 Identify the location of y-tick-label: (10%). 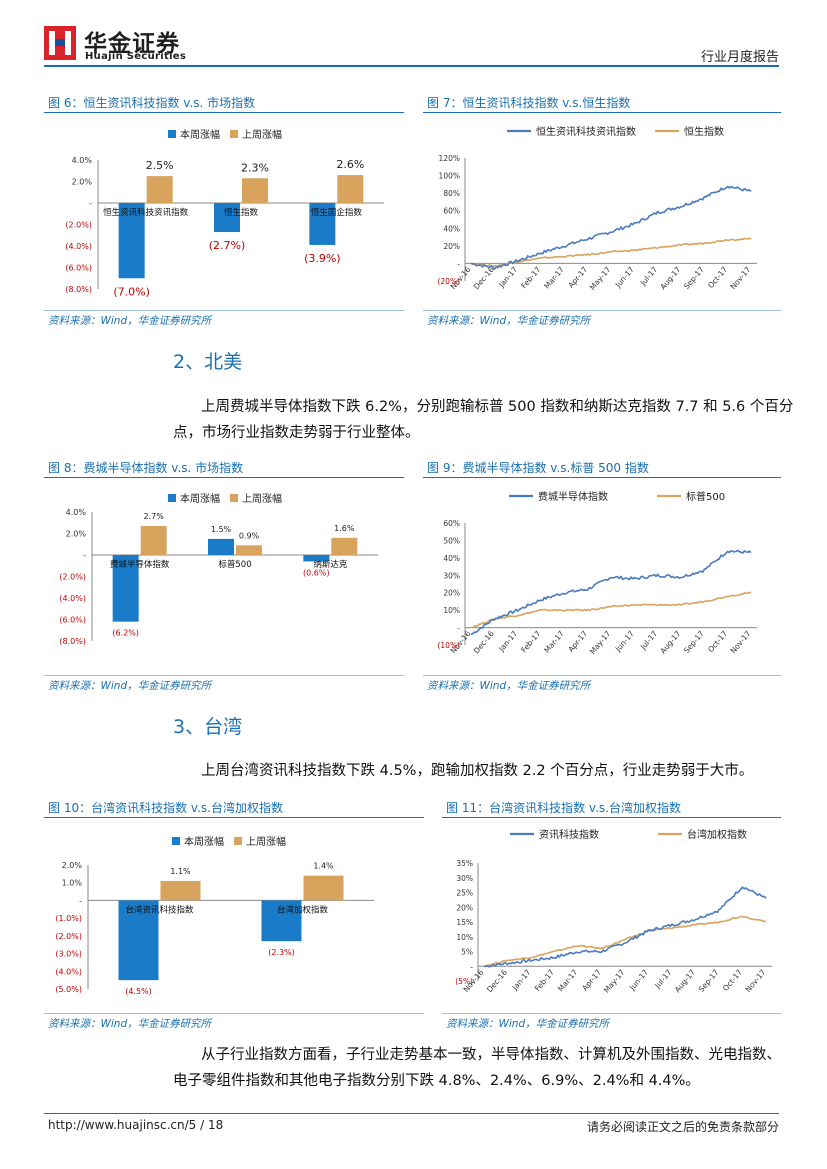
(448, 645).